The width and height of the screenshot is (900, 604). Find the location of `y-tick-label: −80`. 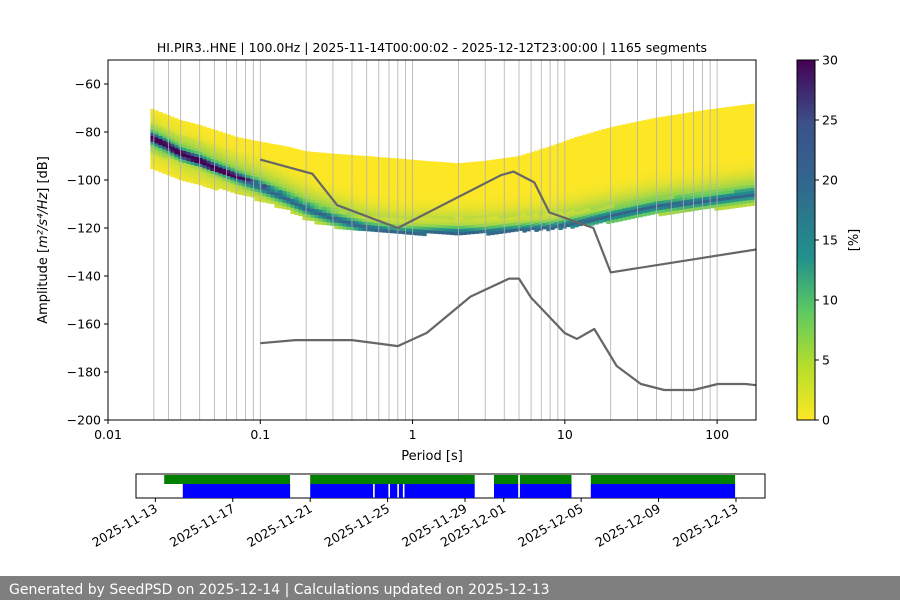

y-tick-label: −80 is located at coordinates (88, 132).